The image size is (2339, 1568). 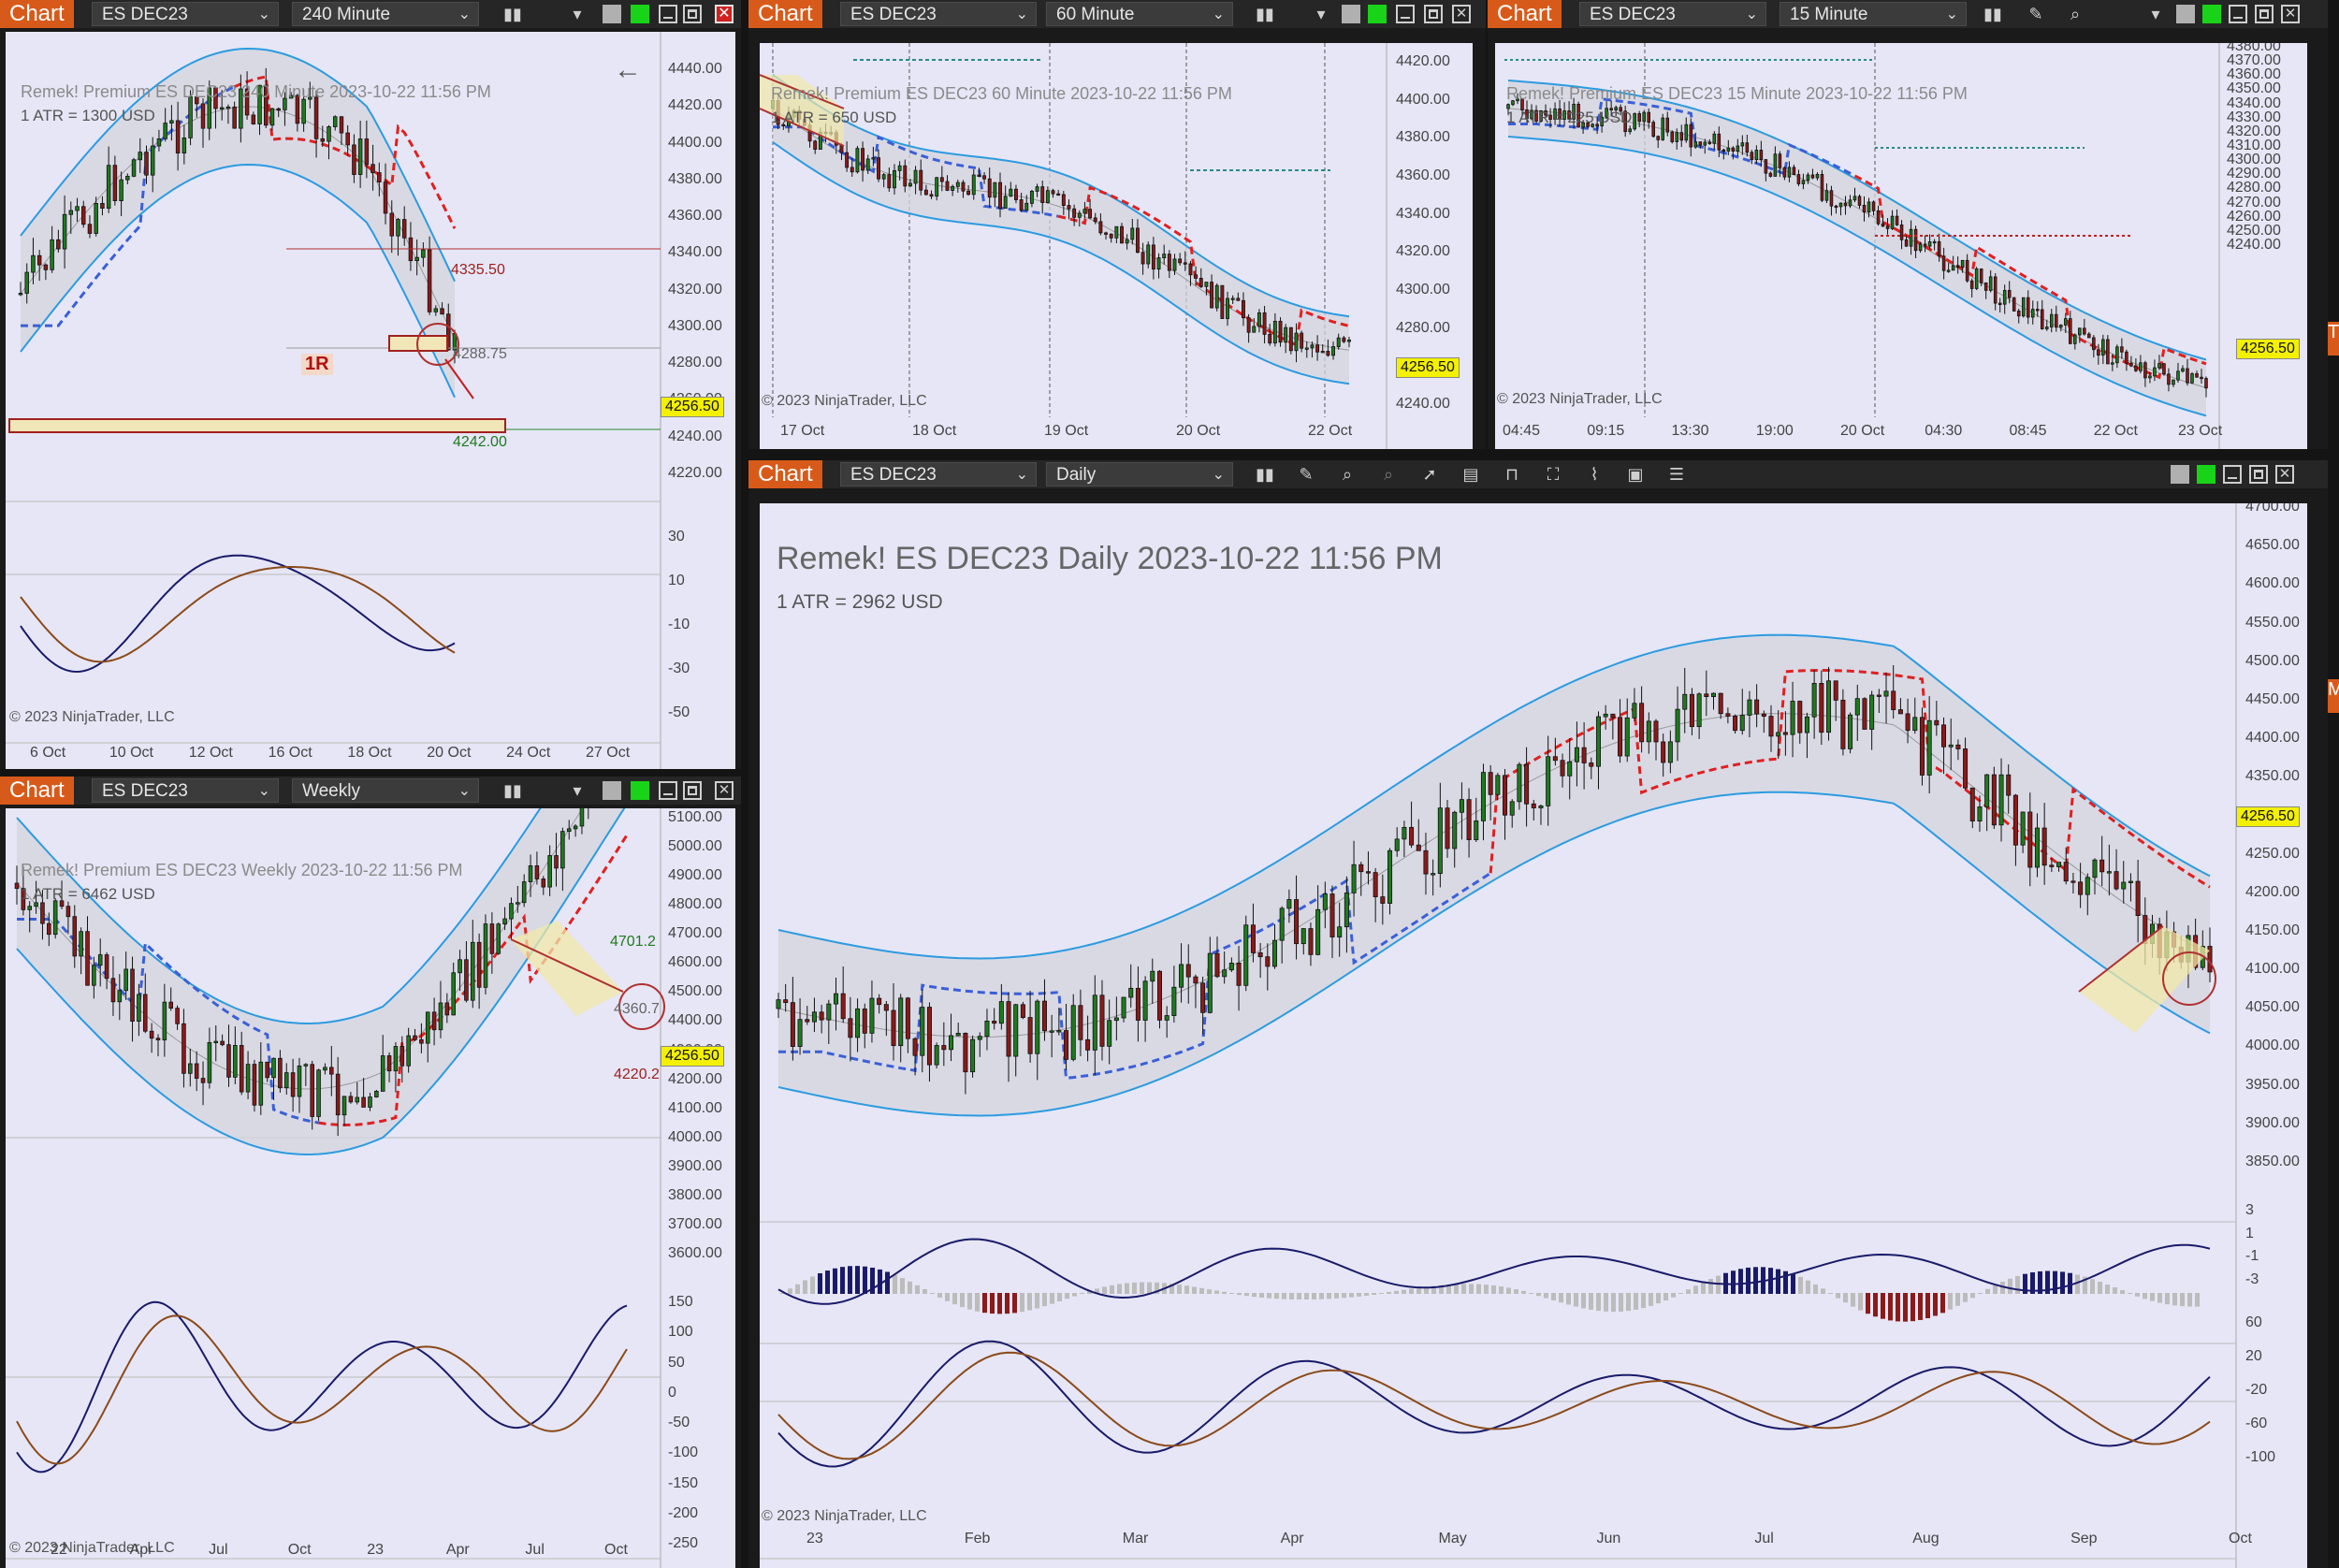 I want to click on templates-icon: ▣, so click(x=1635, y=475).